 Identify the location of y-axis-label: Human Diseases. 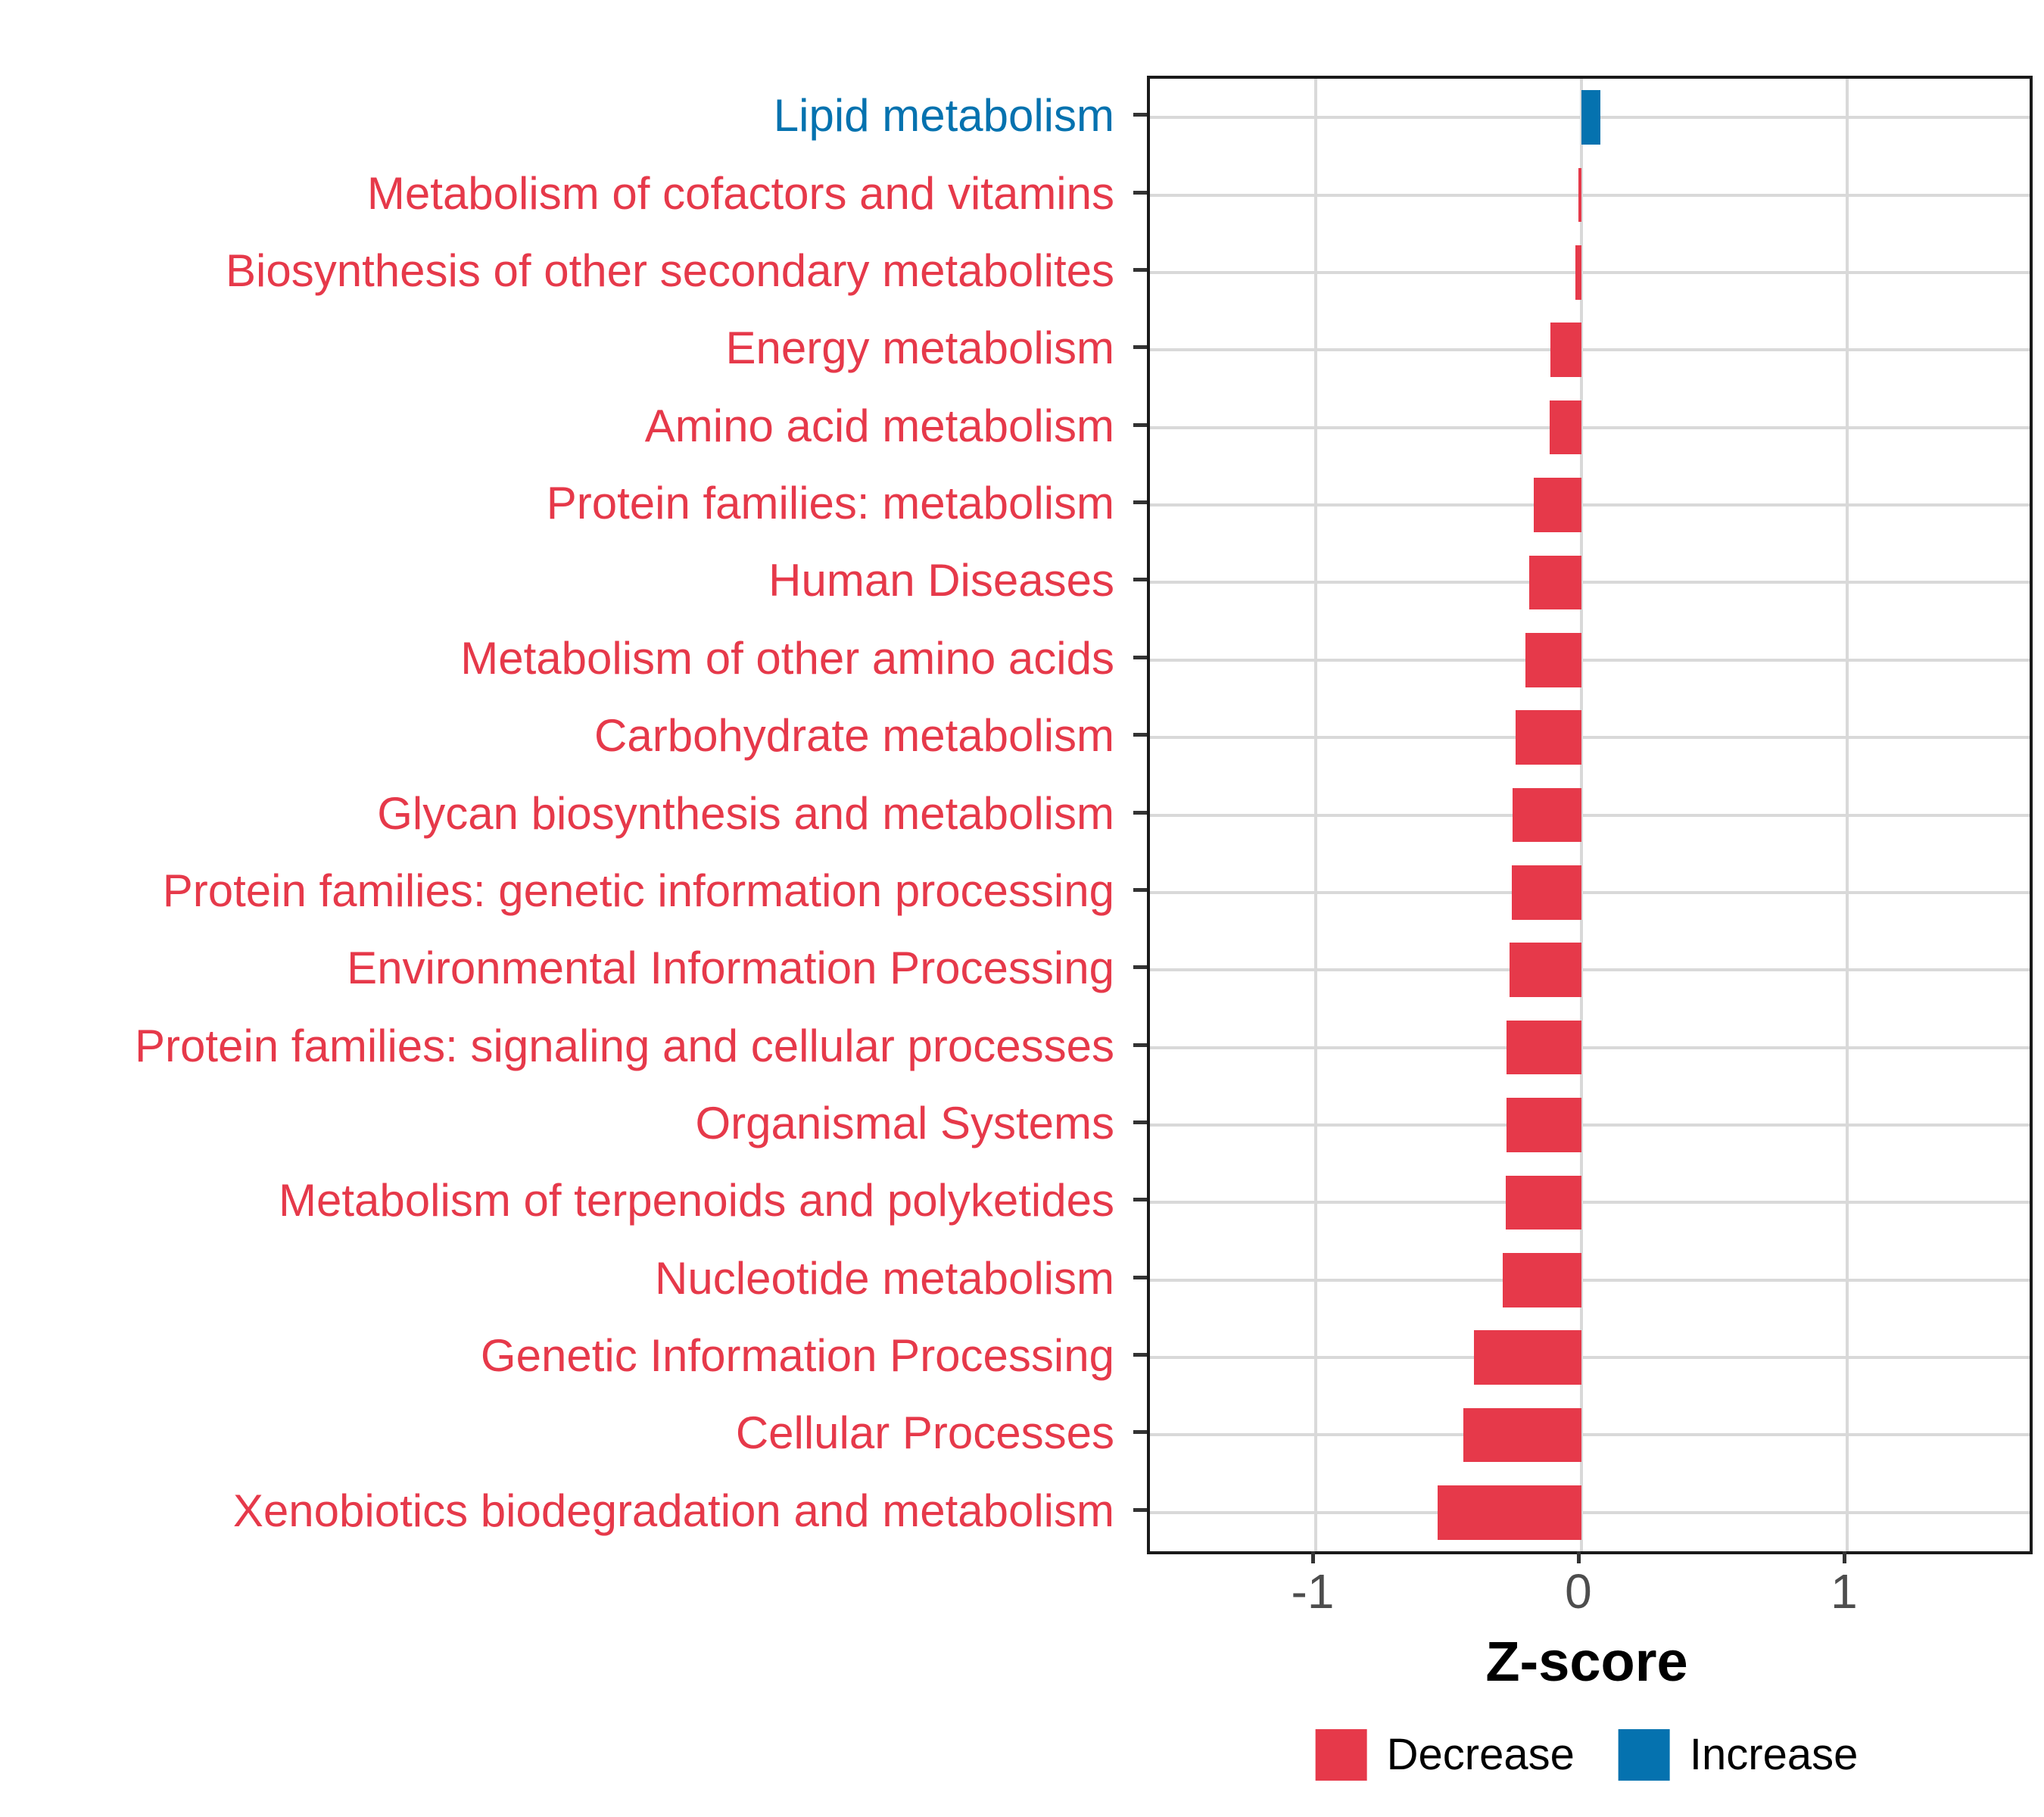
(941, 580).